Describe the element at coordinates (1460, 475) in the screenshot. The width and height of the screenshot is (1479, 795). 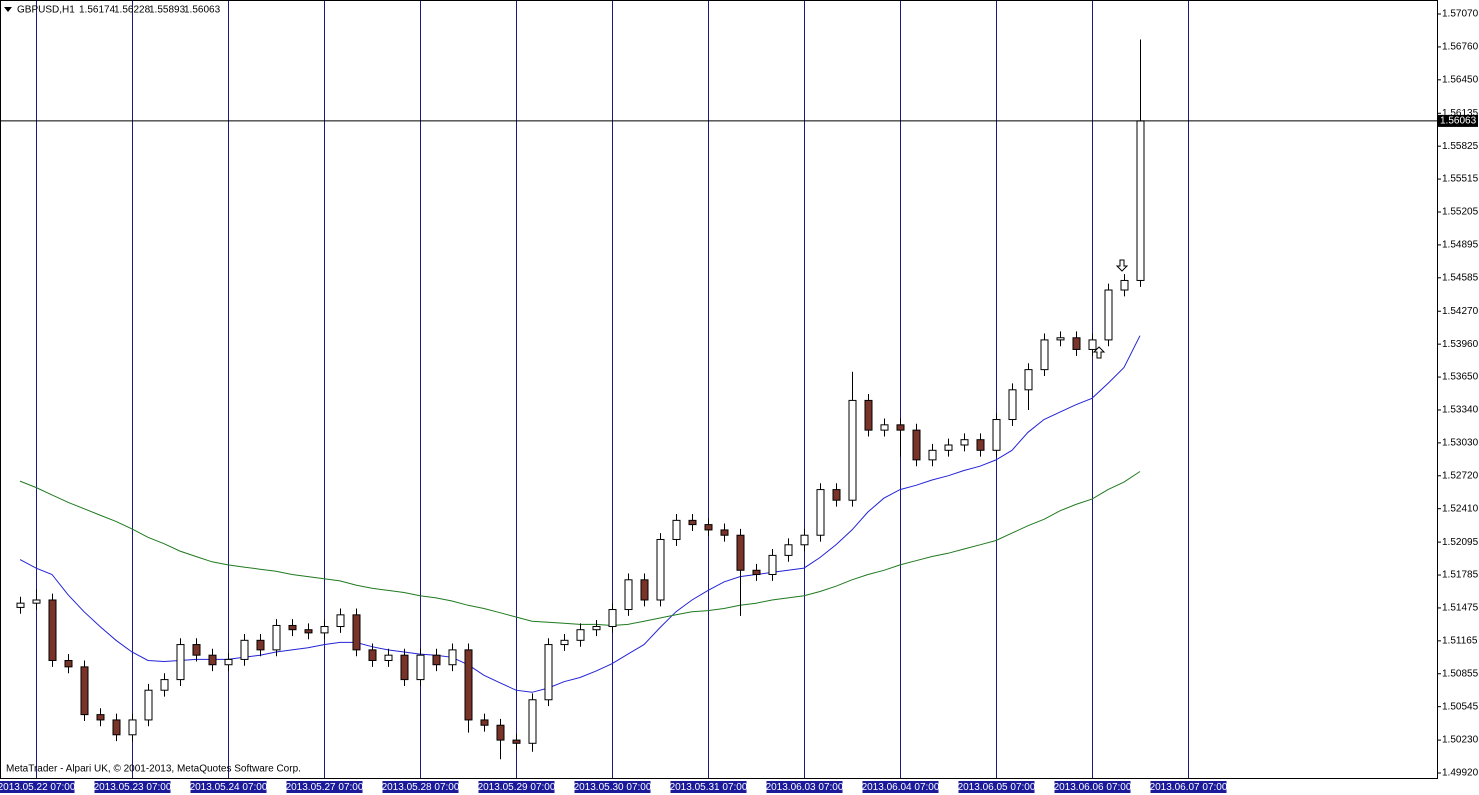
I see `y-tick-label: 1.52720` at that location.